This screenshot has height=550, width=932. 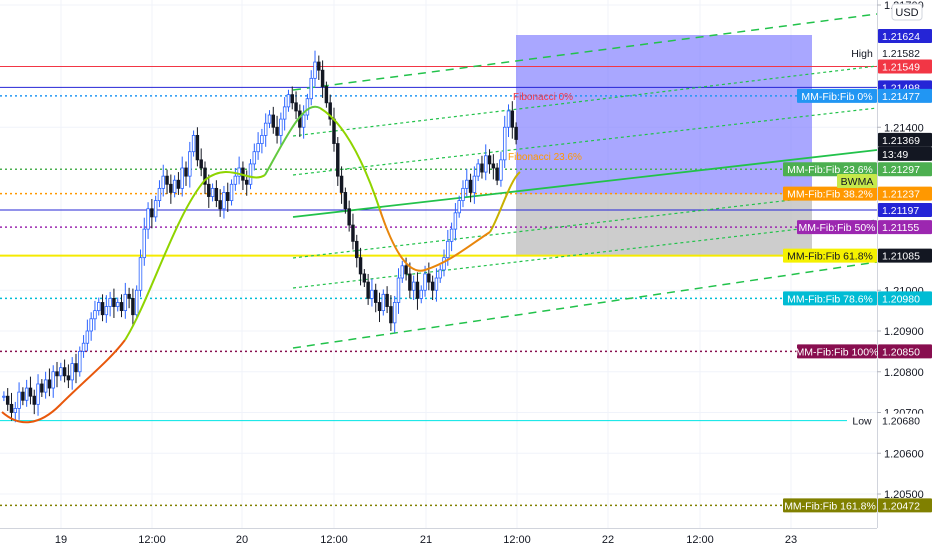 What do you see at coordinates (905, 505) in the screenshot?
I see `tag-fib-161.8: 1.20472` at bounding box center [905, 505].